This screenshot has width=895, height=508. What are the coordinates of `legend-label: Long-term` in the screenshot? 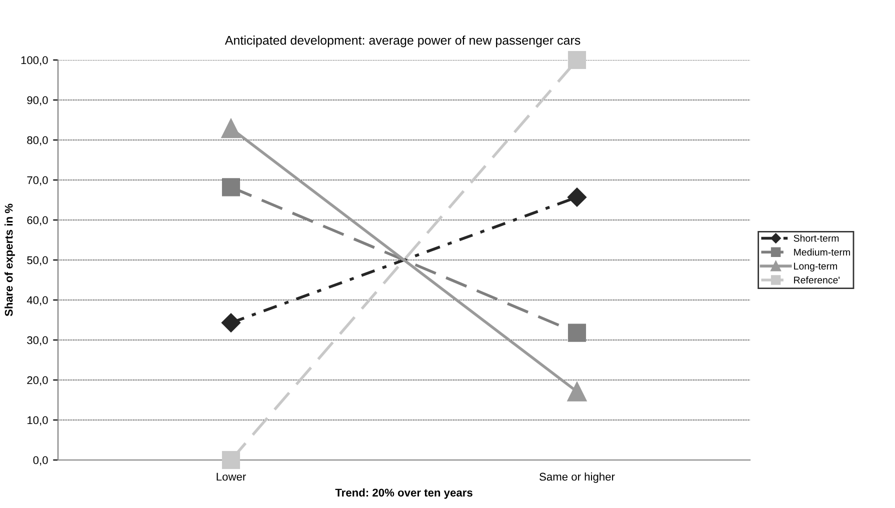 It's located at (815, 267).